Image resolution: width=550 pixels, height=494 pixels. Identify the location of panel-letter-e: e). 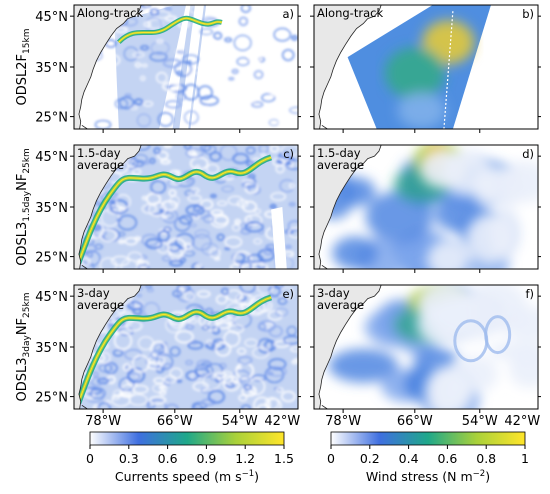
(288, 294).